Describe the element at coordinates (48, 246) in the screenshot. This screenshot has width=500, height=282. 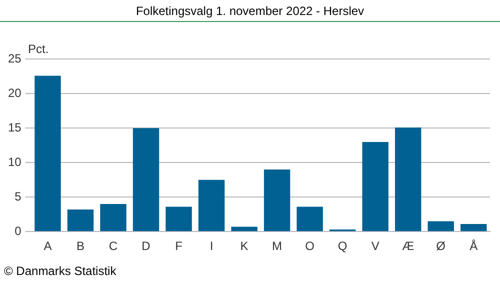
I see `x-tick-label: A` at that location.